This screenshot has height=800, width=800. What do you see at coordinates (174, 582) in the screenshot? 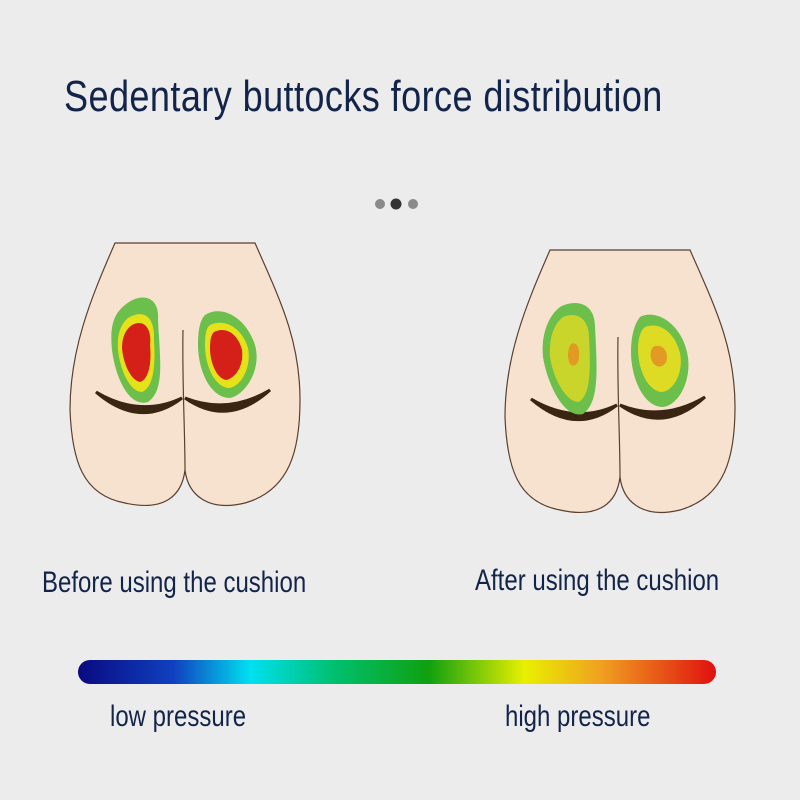
I see `before-caption: Before using the cushion` at bounding box center [174, 582].